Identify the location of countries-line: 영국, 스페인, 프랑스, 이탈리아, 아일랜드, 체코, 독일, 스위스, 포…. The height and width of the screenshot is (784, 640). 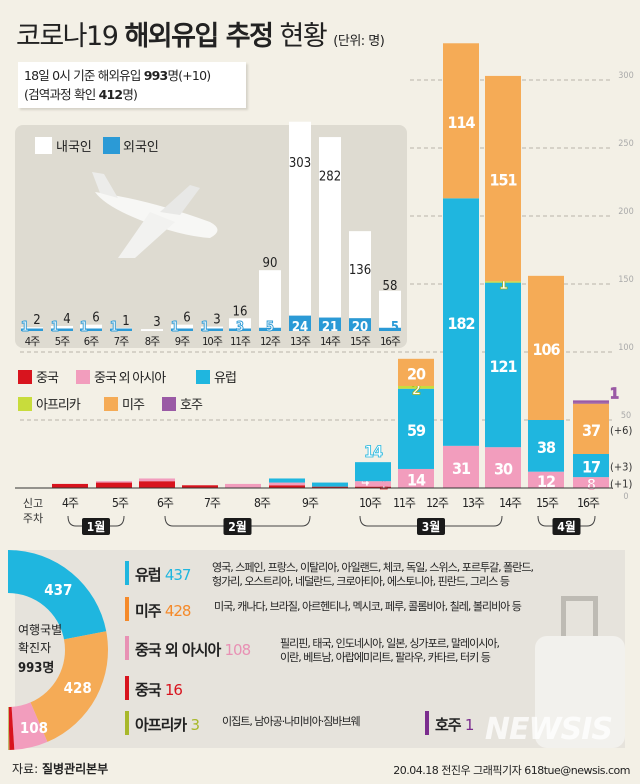
(373, 567).